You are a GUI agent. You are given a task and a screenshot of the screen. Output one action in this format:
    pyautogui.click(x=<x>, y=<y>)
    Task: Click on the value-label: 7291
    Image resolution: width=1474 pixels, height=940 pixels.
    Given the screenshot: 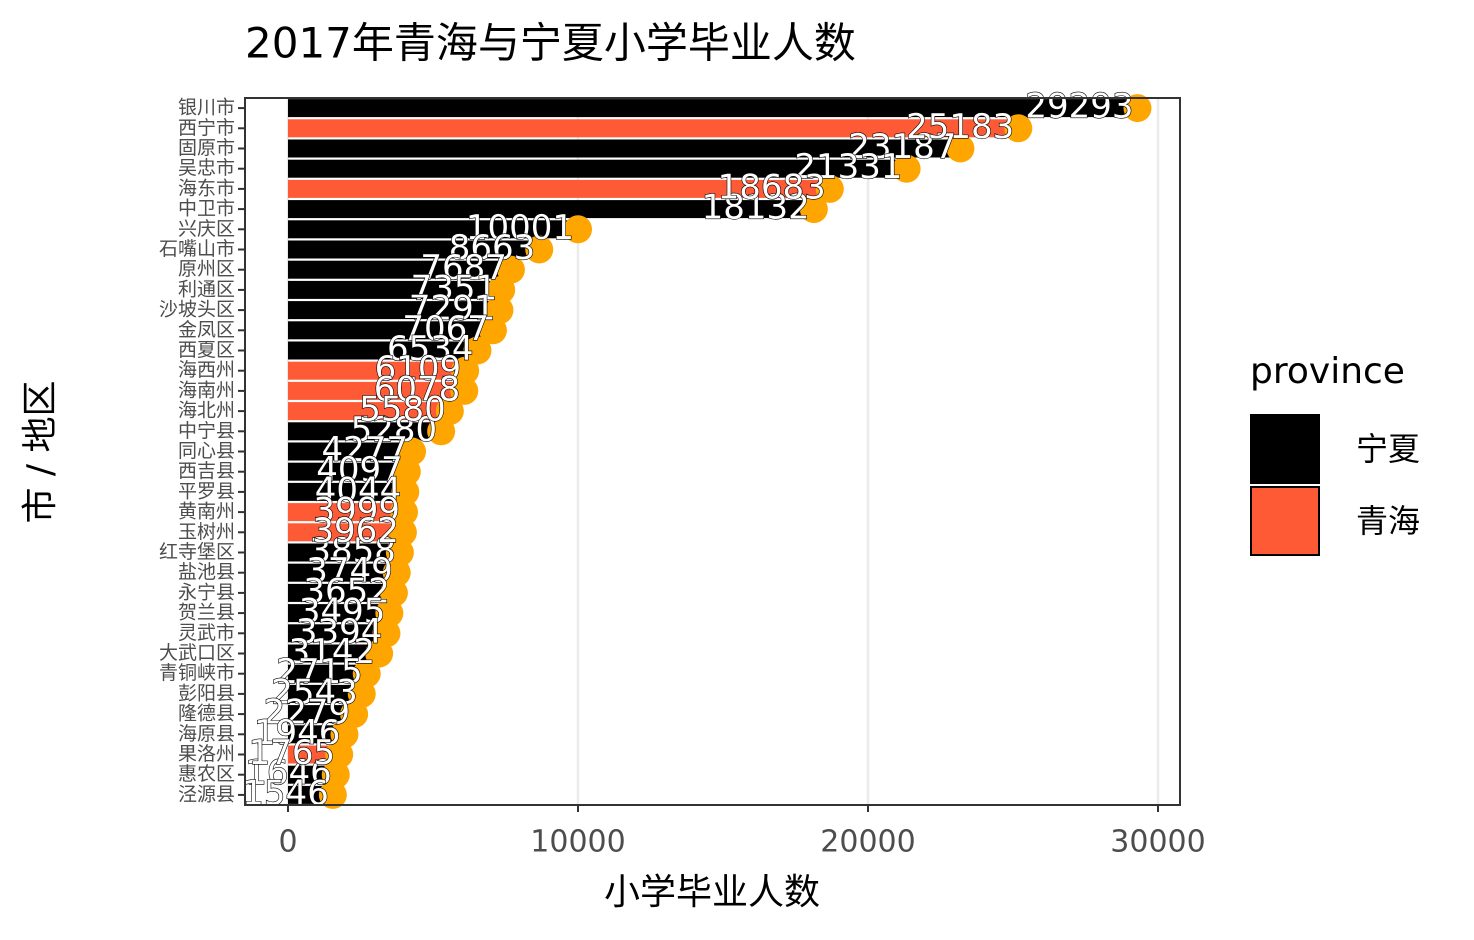 What is the action you would take?
    pyautogui.click(x=452, y=309)
    